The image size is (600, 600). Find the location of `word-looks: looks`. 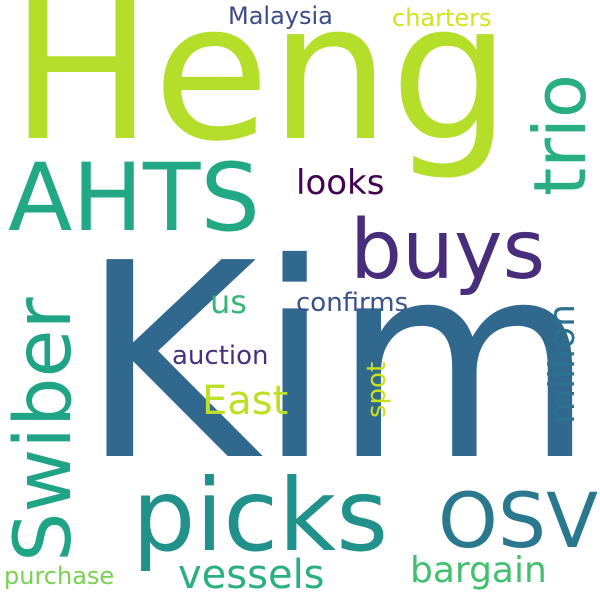

word-looks: looks is located at coordinates (340, 183).